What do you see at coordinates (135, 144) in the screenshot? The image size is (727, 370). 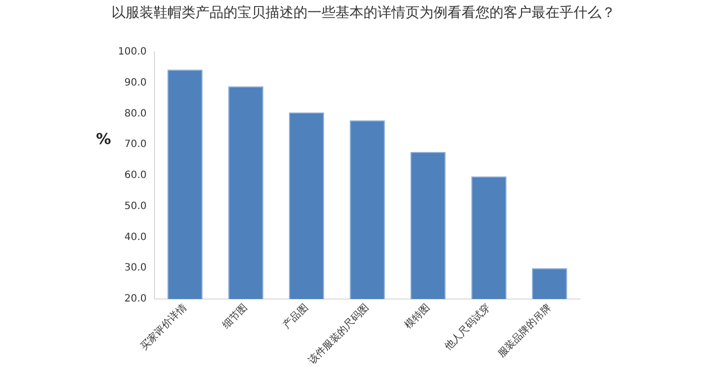 I see `y-tick-label: 70.0` at bounding box center [135, 144].